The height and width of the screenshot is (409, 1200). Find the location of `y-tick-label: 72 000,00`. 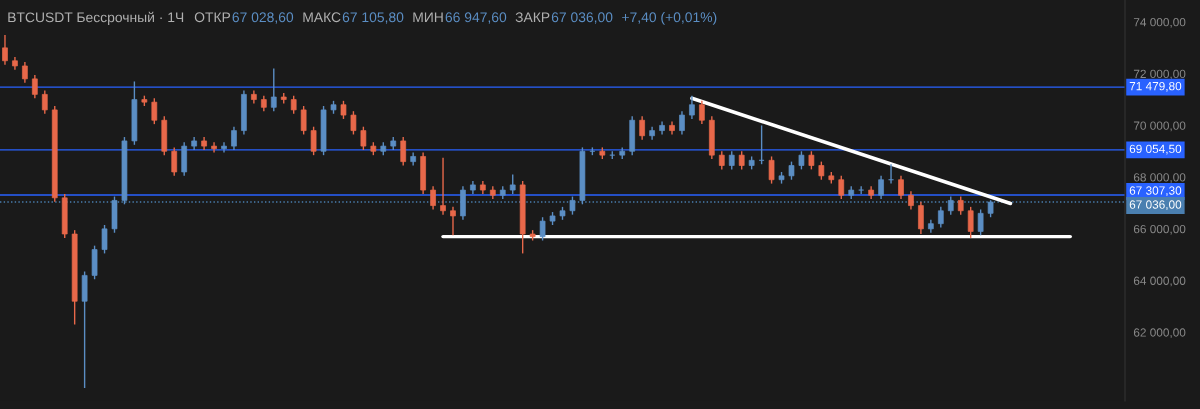

y-tick-label: 72 000,00 is located at coordinates (1159, 74).